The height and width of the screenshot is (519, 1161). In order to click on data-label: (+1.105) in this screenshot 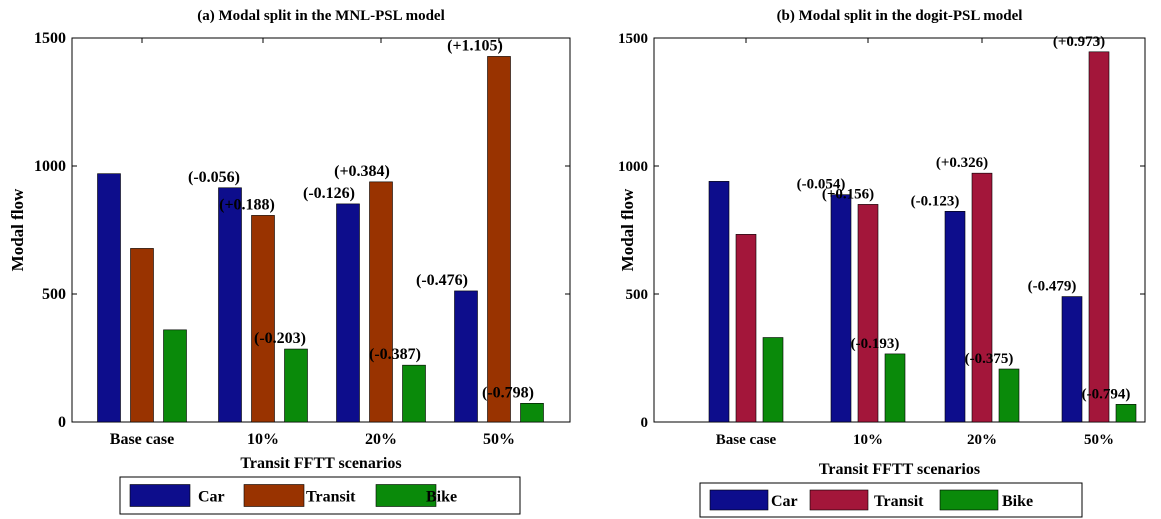, I will do `click(475, 45)`.